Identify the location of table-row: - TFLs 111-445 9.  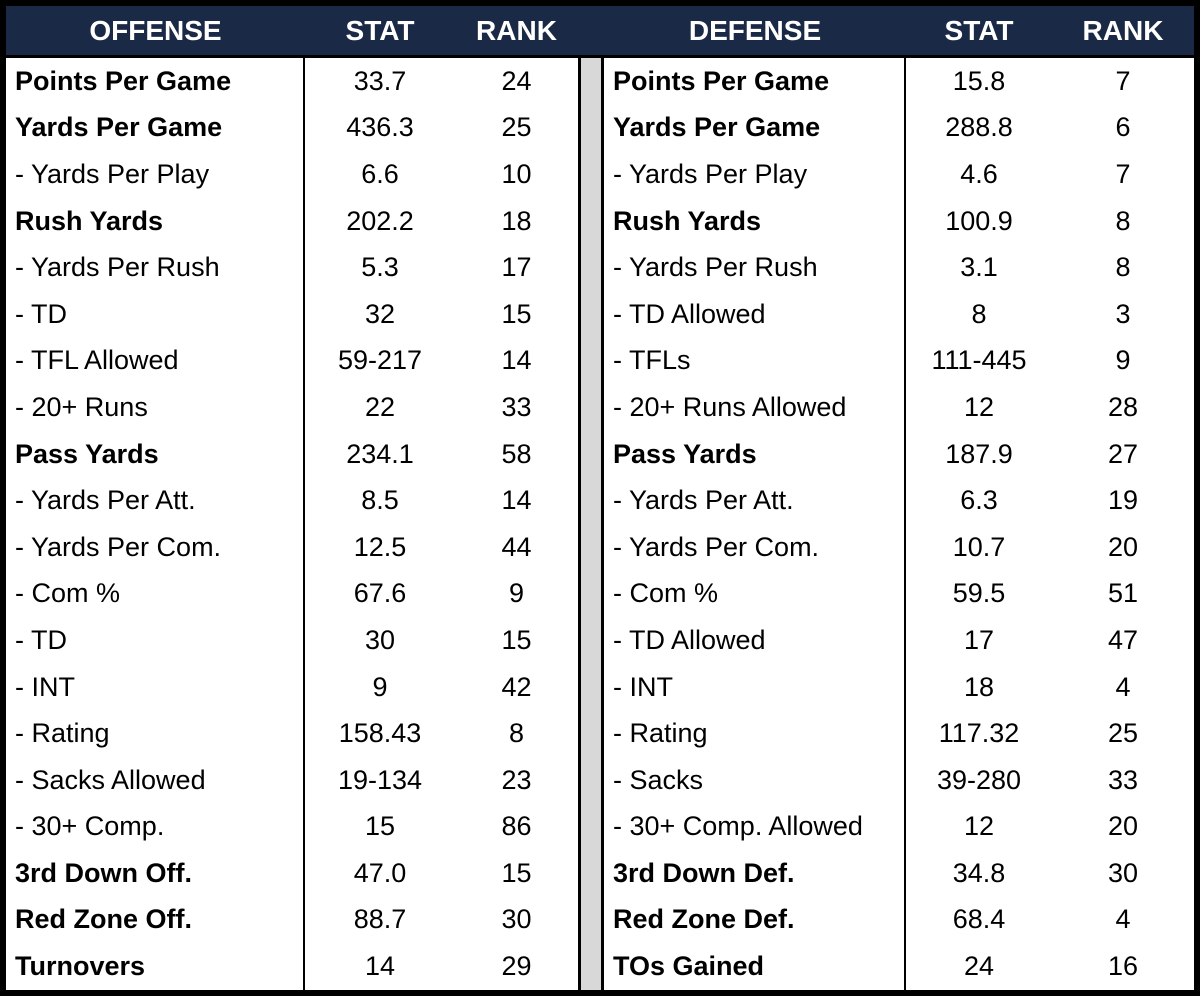
(899, 361).